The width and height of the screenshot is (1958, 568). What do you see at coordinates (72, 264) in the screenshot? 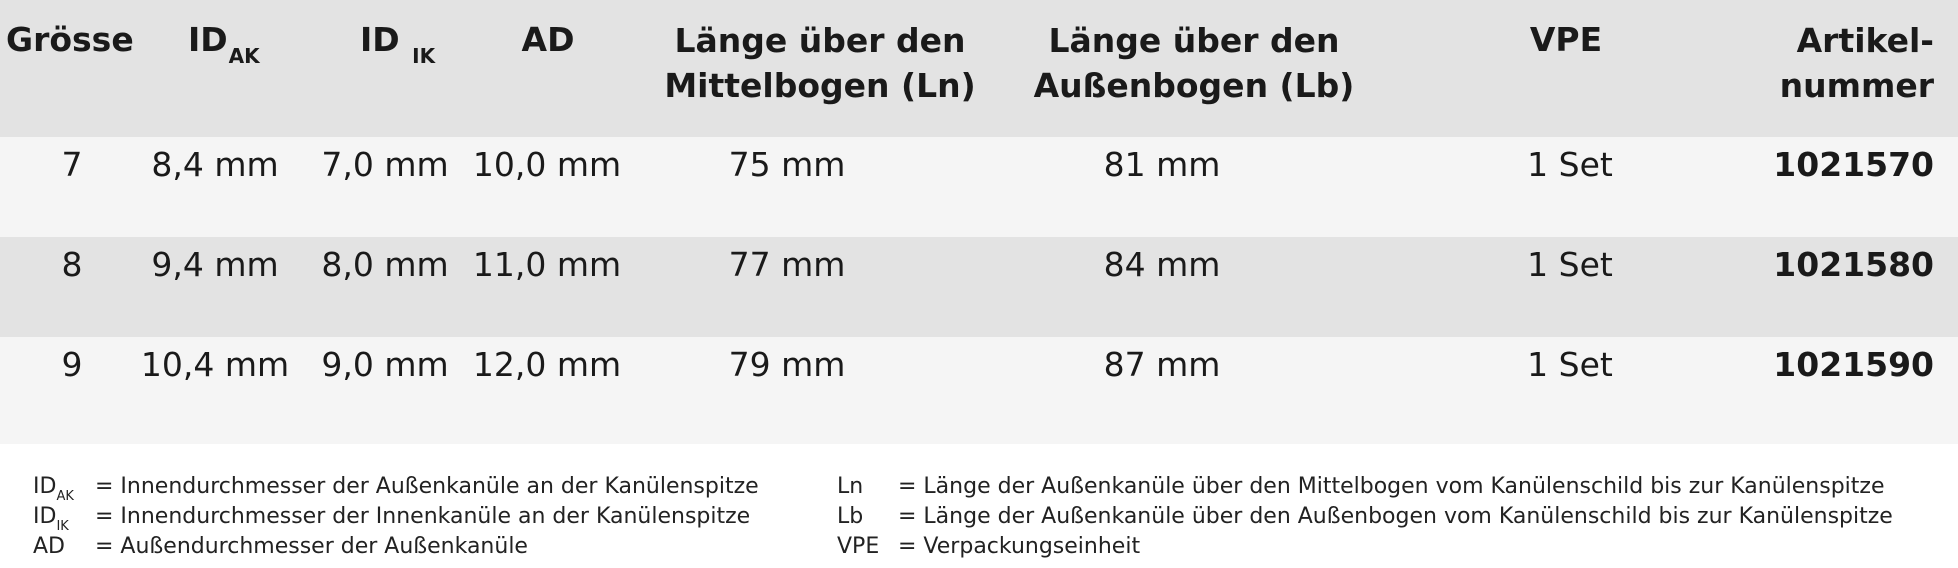
I see `cell-groesse: 8` at bounding box center [72, 264].